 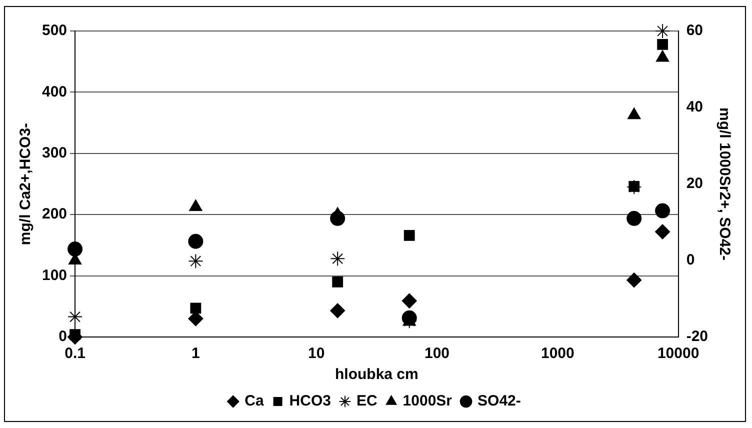 What do you see at coordinates (25, 184) in the screenshot?
I see `y-axis-title: mg/l Ca2+,HCO3-` at bounding box center [25, 184].